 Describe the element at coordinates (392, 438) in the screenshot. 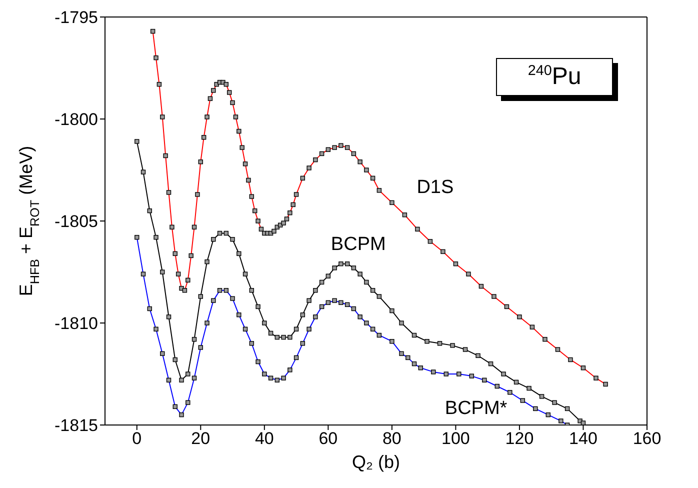

I see `x-tick-label: 80` at that location.